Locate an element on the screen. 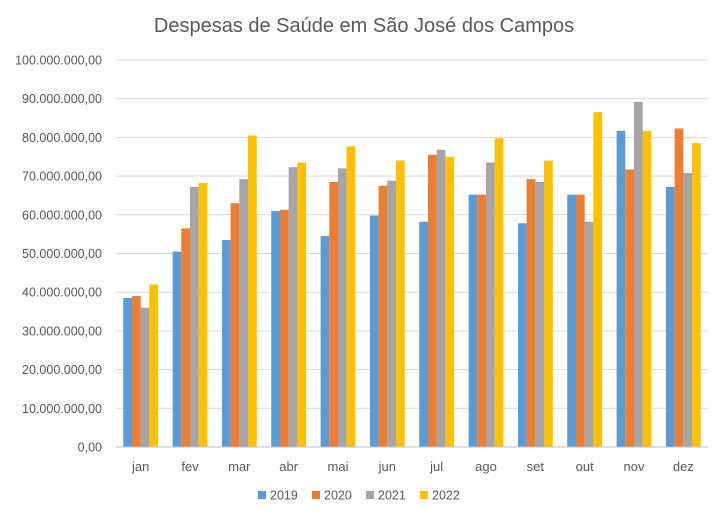 This screenshot has height=526, width=719. bar-2022-abr is located at coordinates (302, 304).